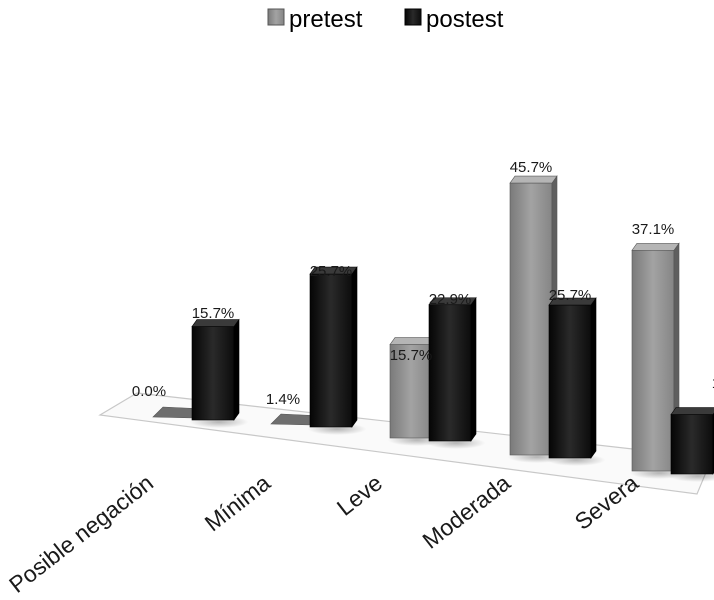 Image resolution: width=714 pixels, height=600 pixels. I want to click on value-label-postest-0: 15.7%, so click(213, 313).